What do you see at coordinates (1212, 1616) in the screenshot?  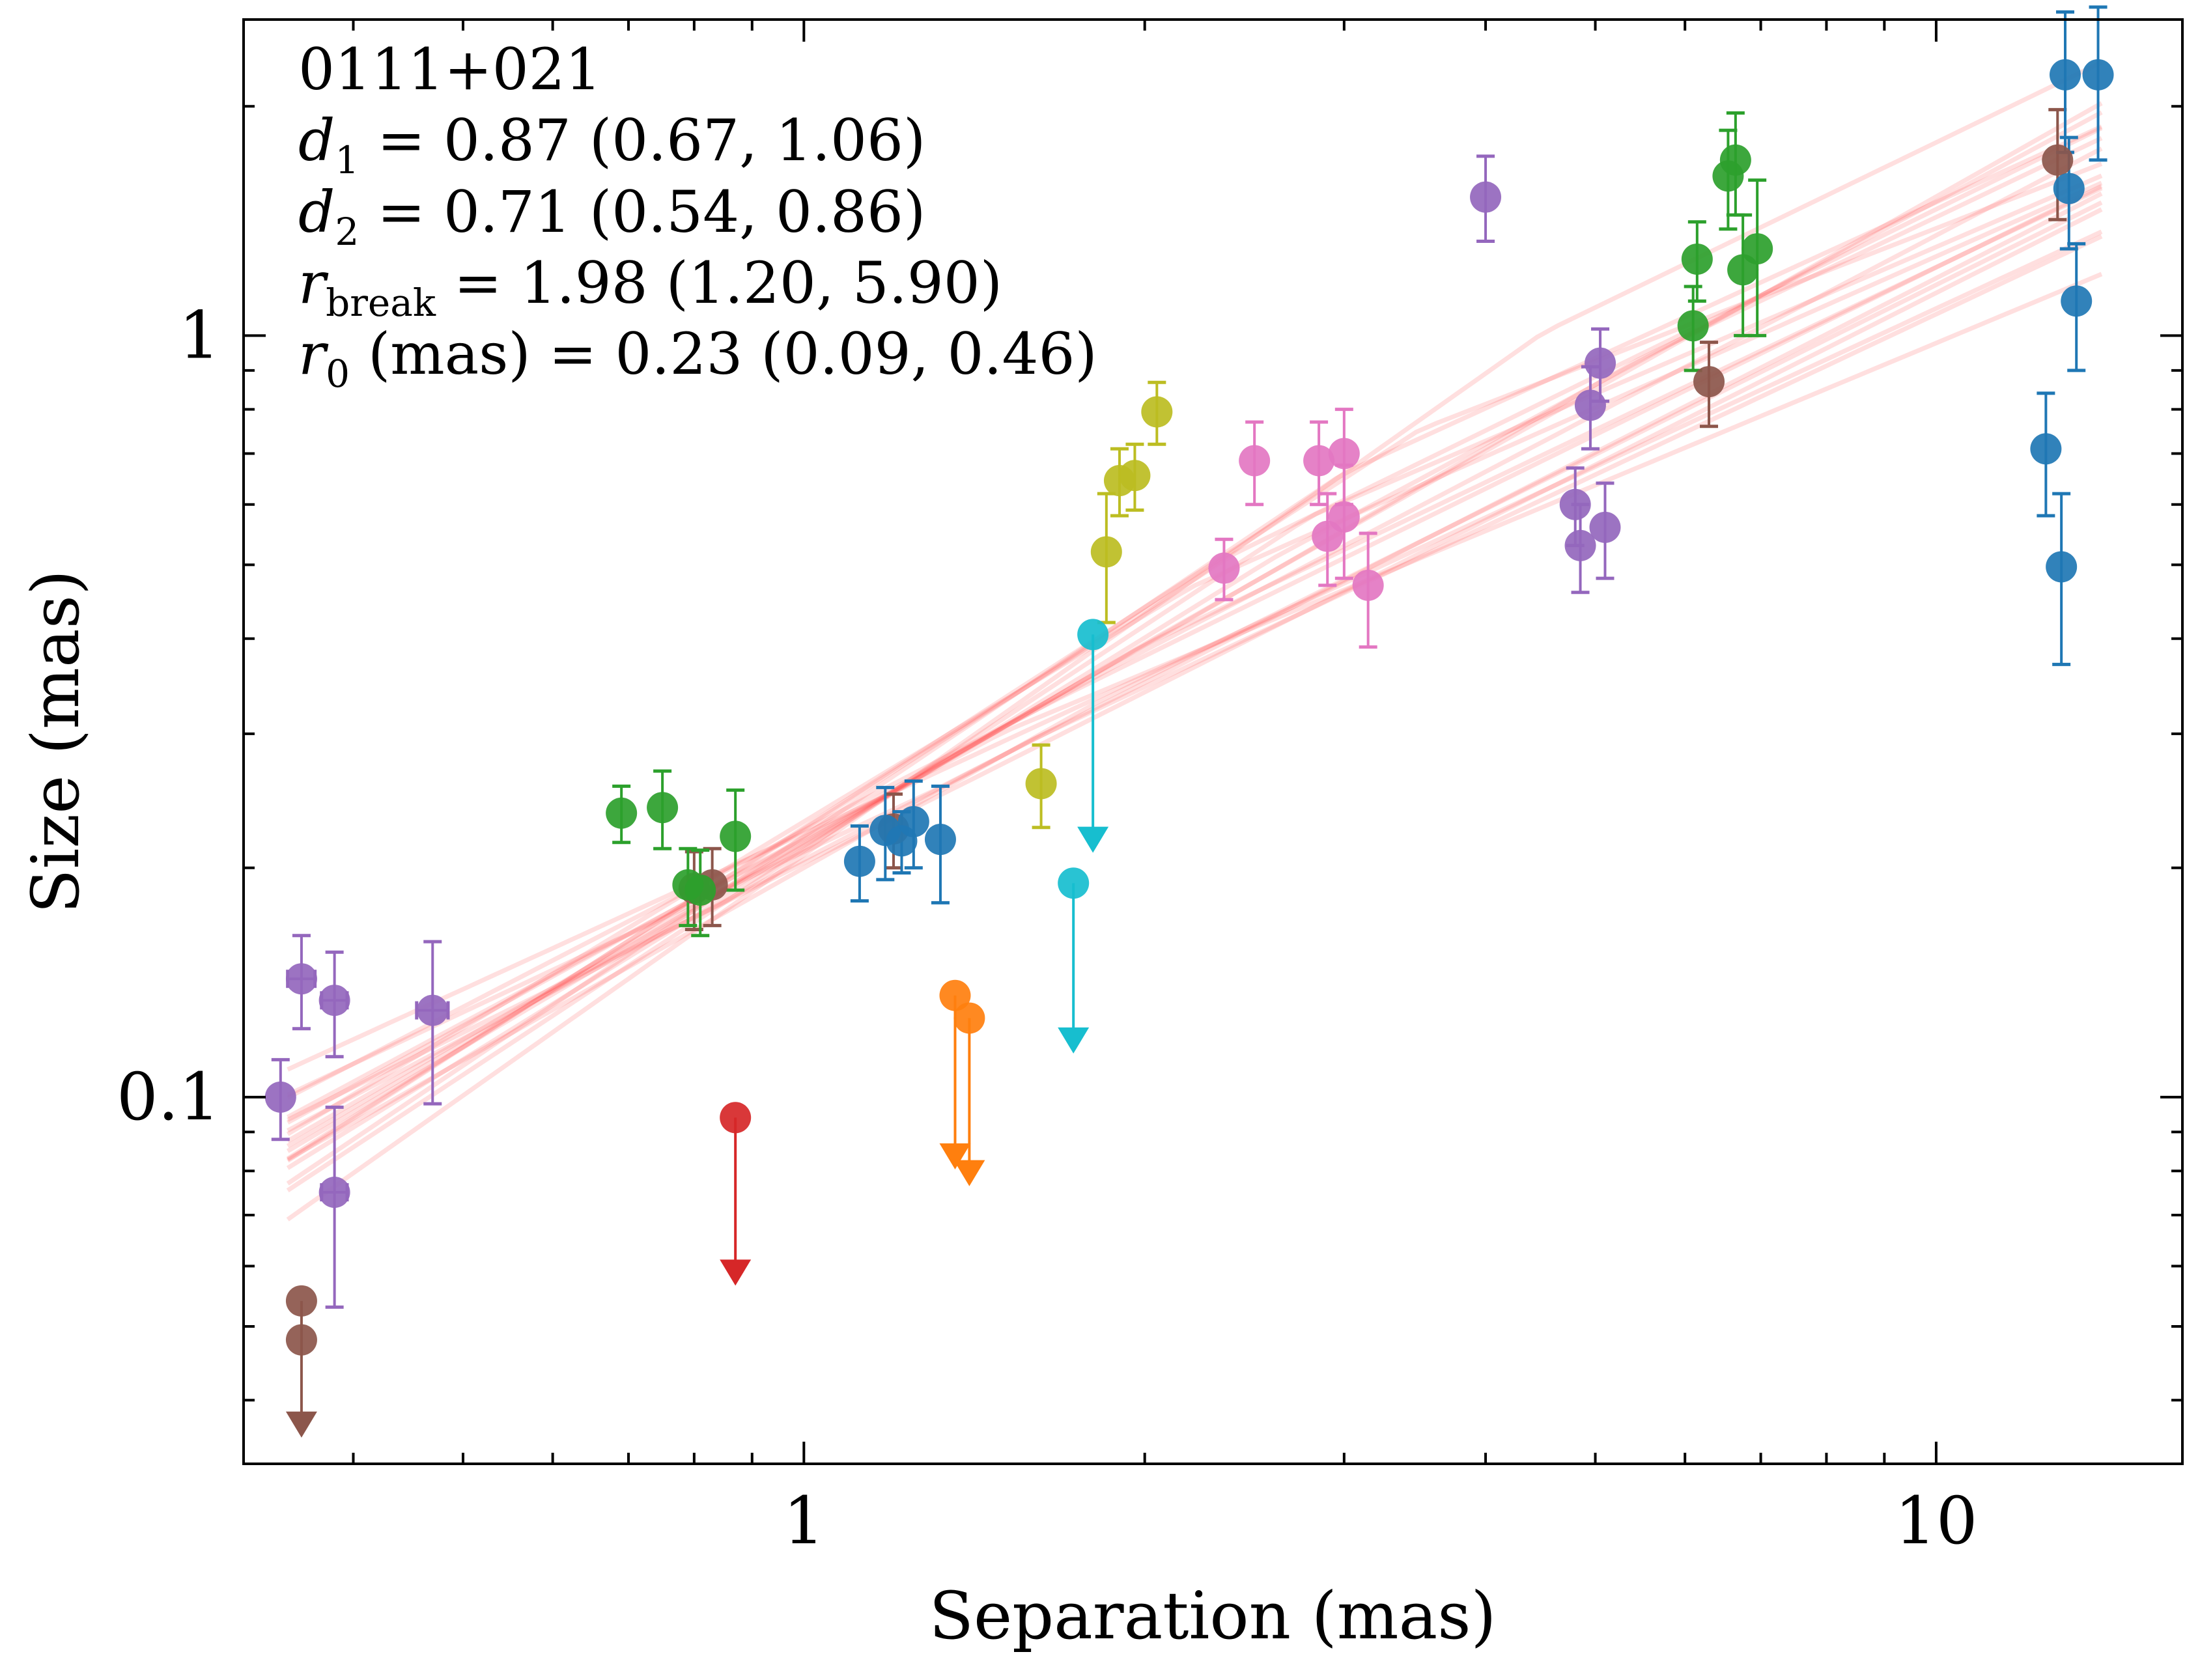 I see `x-axis-label: Separation (mas)` at bounding box center [1212, 1616].